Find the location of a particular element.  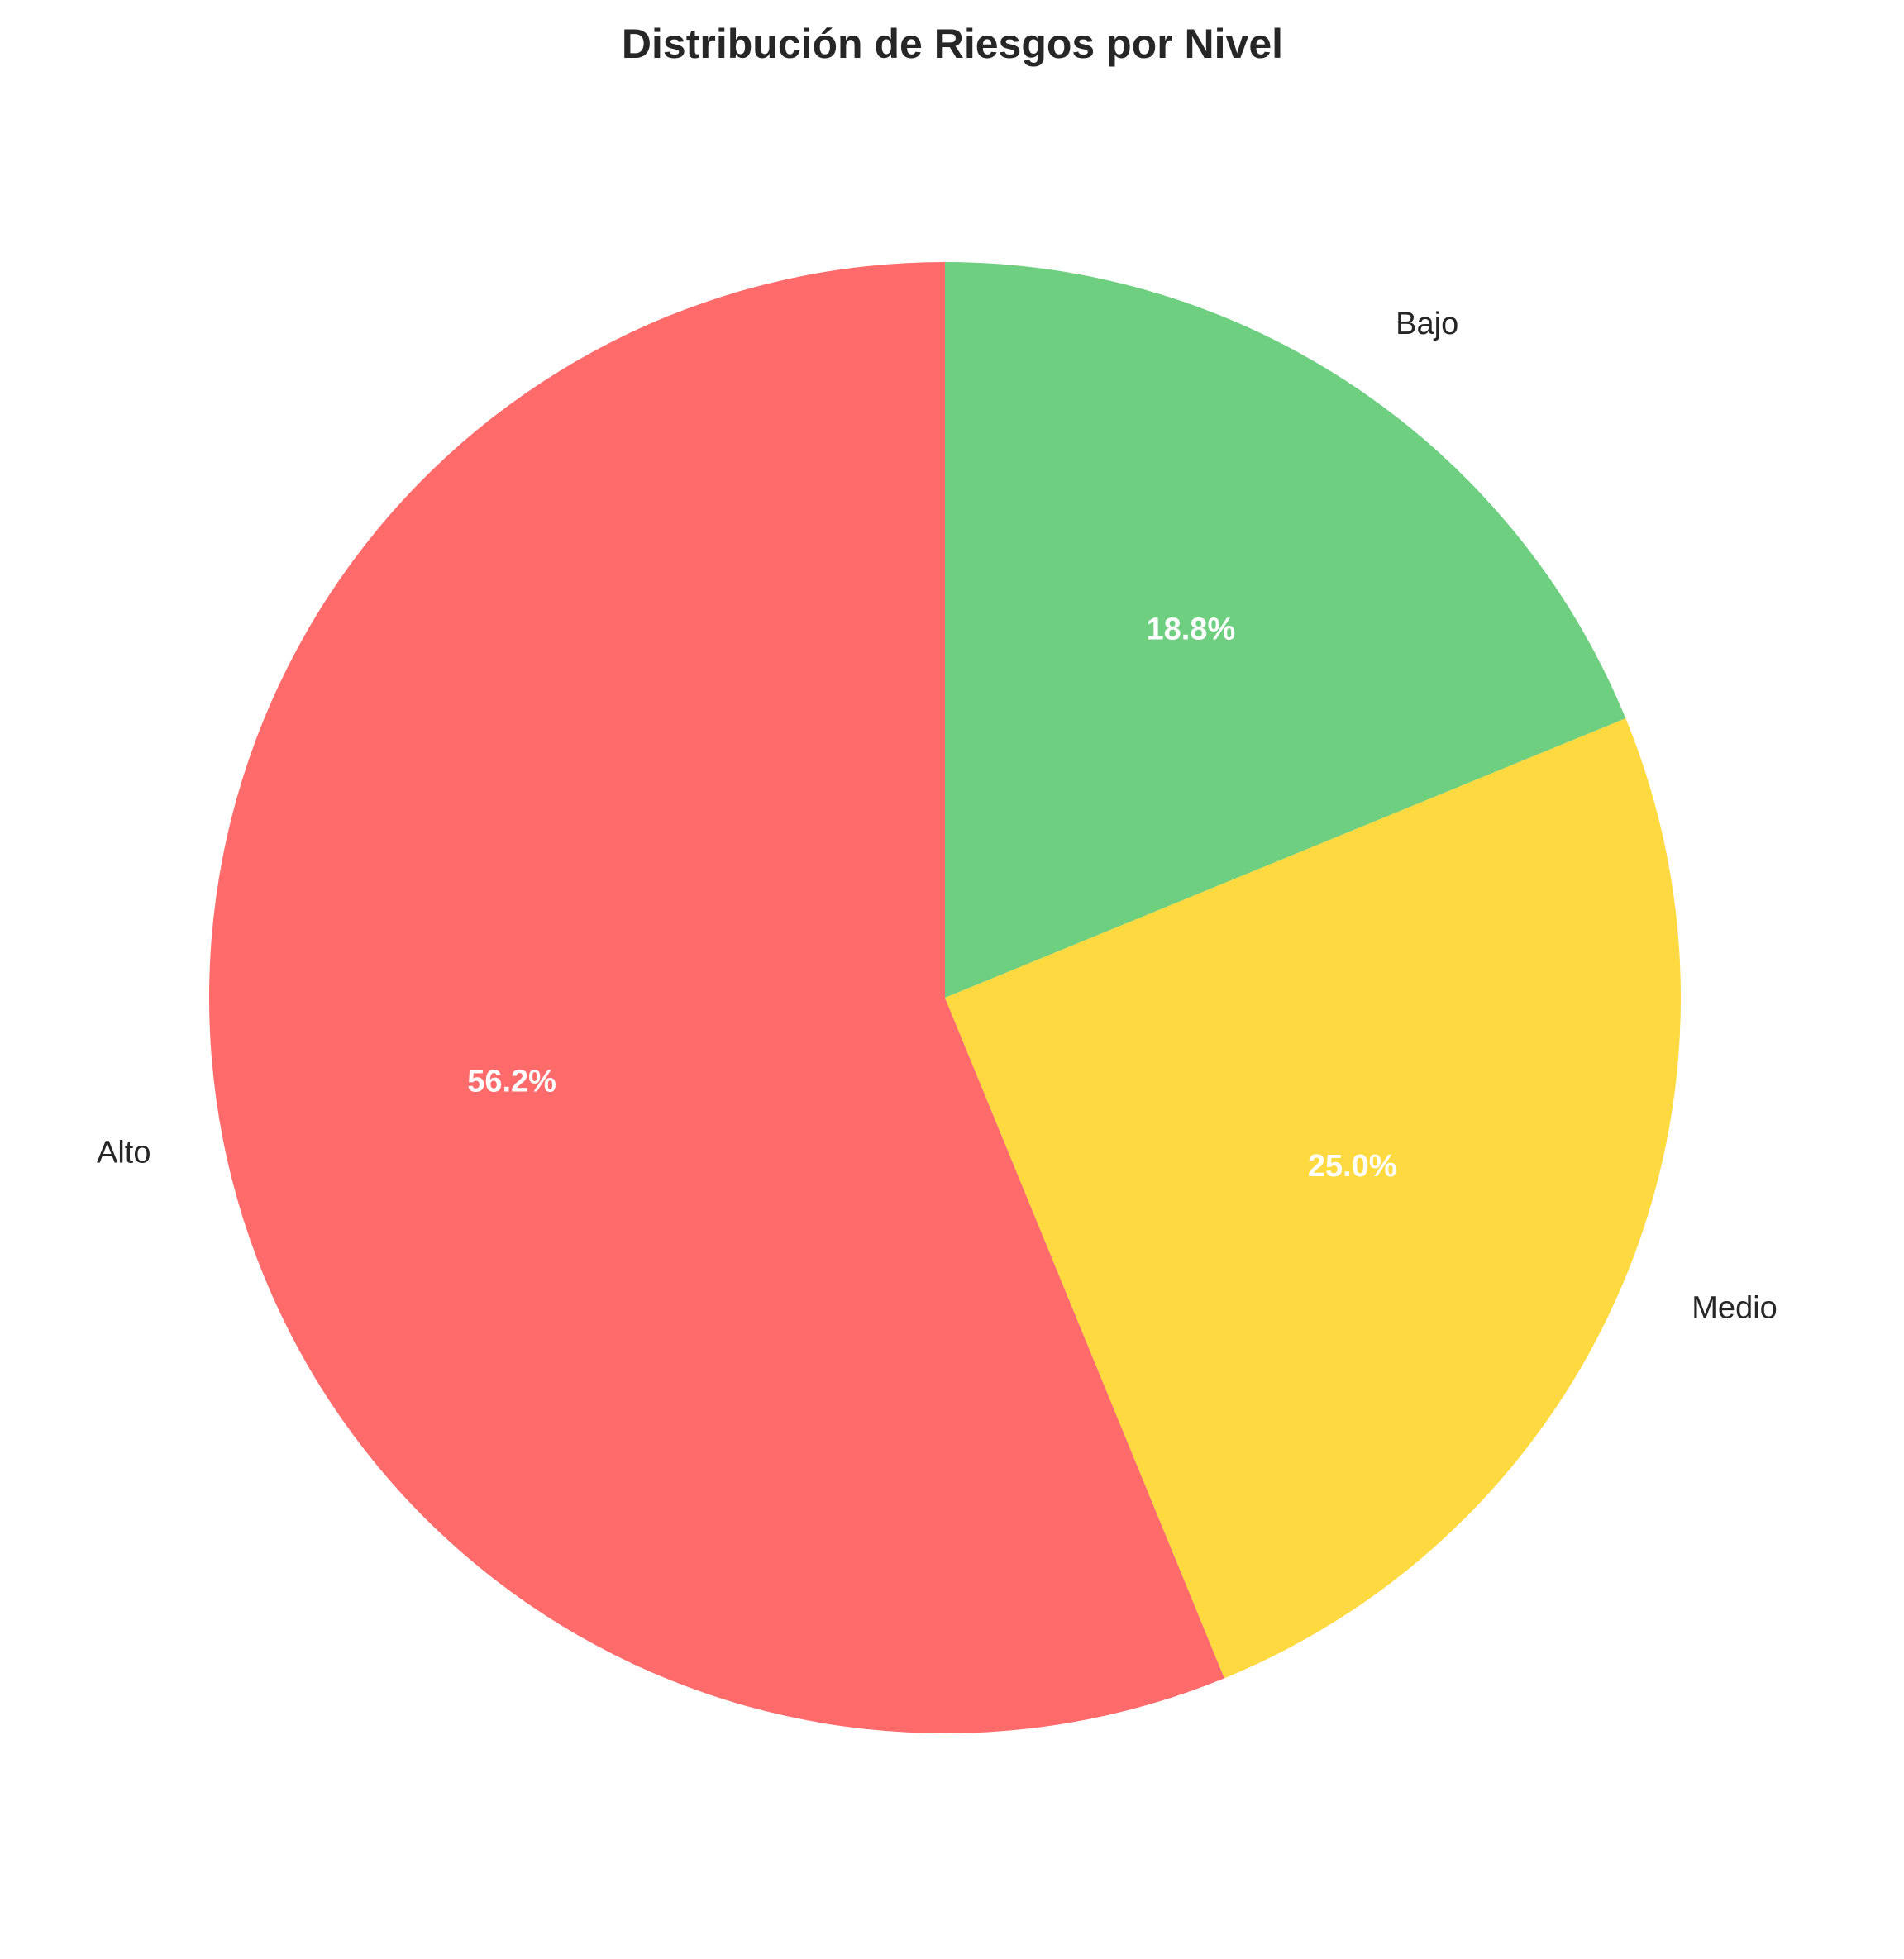

slice-label-alto: Alto is located at coordinates (123, 1153).